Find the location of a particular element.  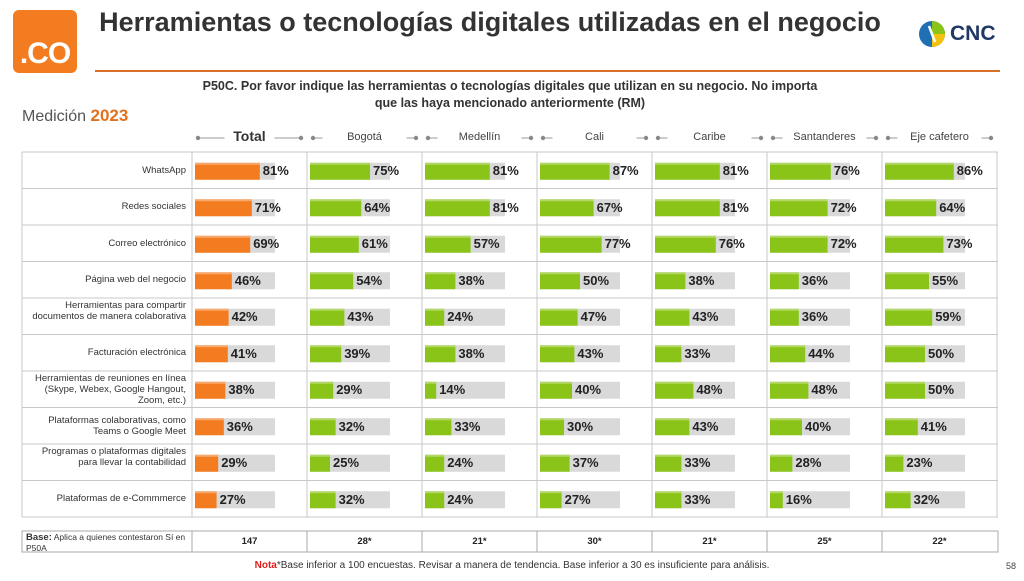

data-label: 27% is located at coordinates (232, 499).